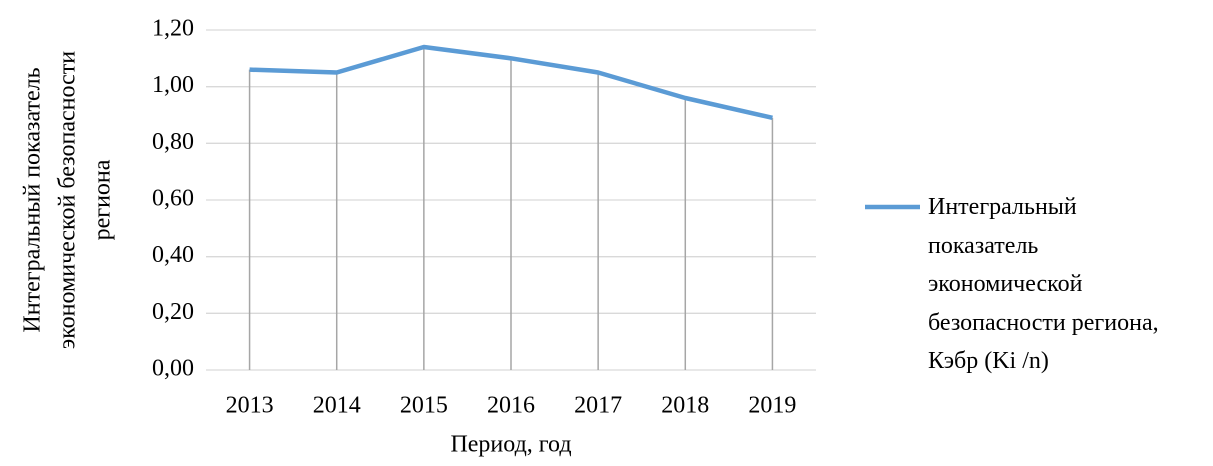 Image resolution: width=1213 pixels, height=466 pixels. What do you see at coordinates (685, 406) in the screenshot?
I see `x-tick-label: 2018` at bounding box center [685, 406].